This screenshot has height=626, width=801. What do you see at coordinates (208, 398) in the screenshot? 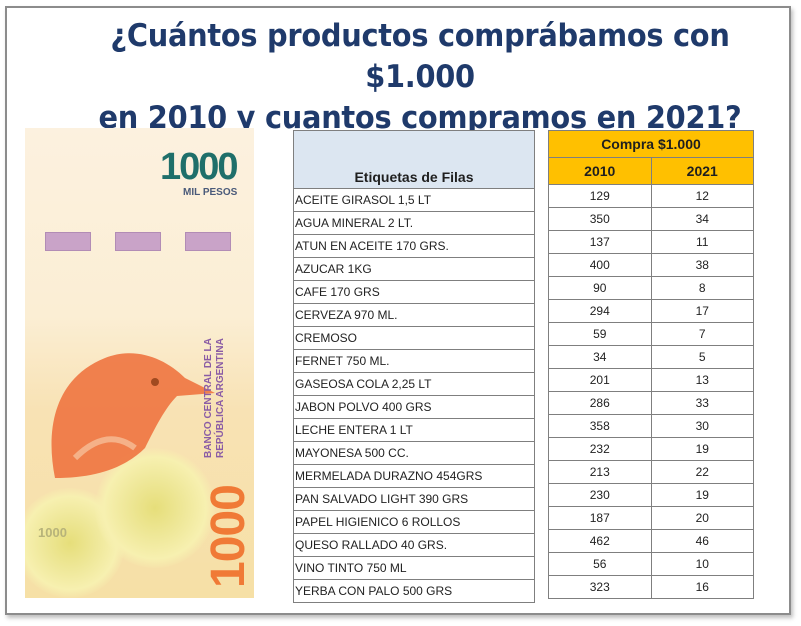
I see `issuer-line-1: BANCO CENTRAL DE LA` at bounding box center [208, 398].